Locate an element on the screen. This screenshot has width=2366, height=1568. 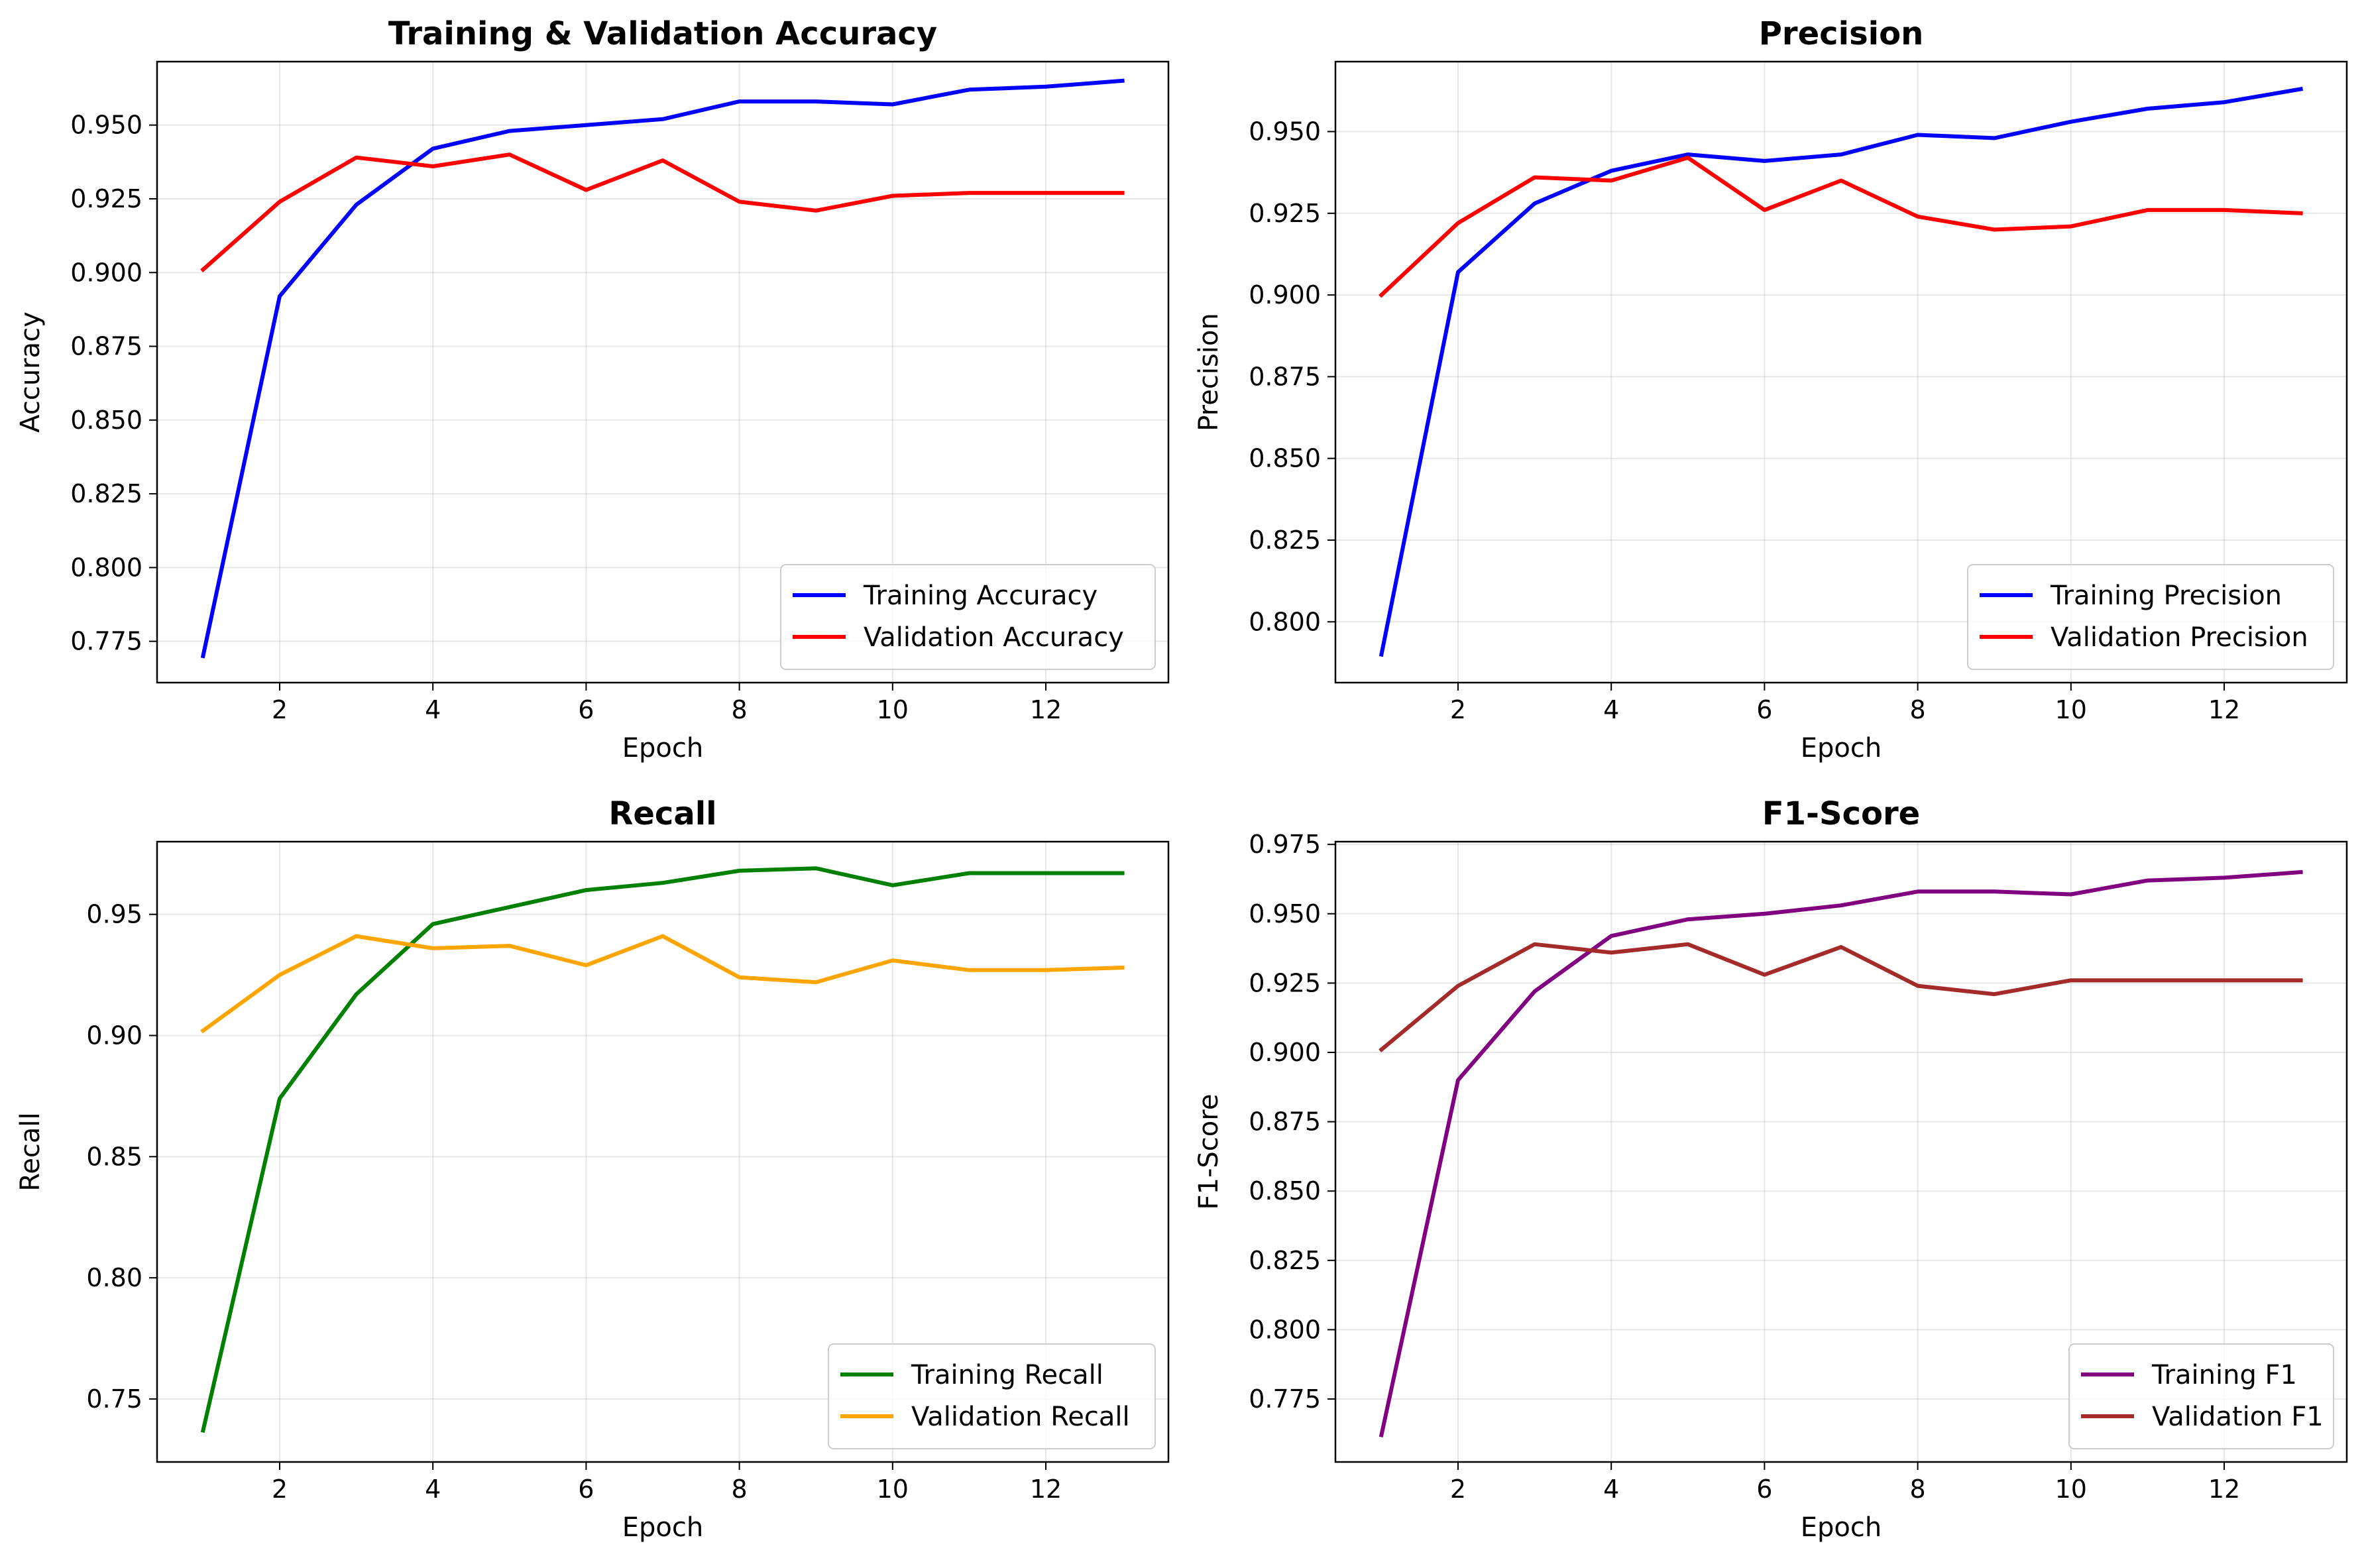
y-axis-label: Accuracy is located at coordinates (30, 372).